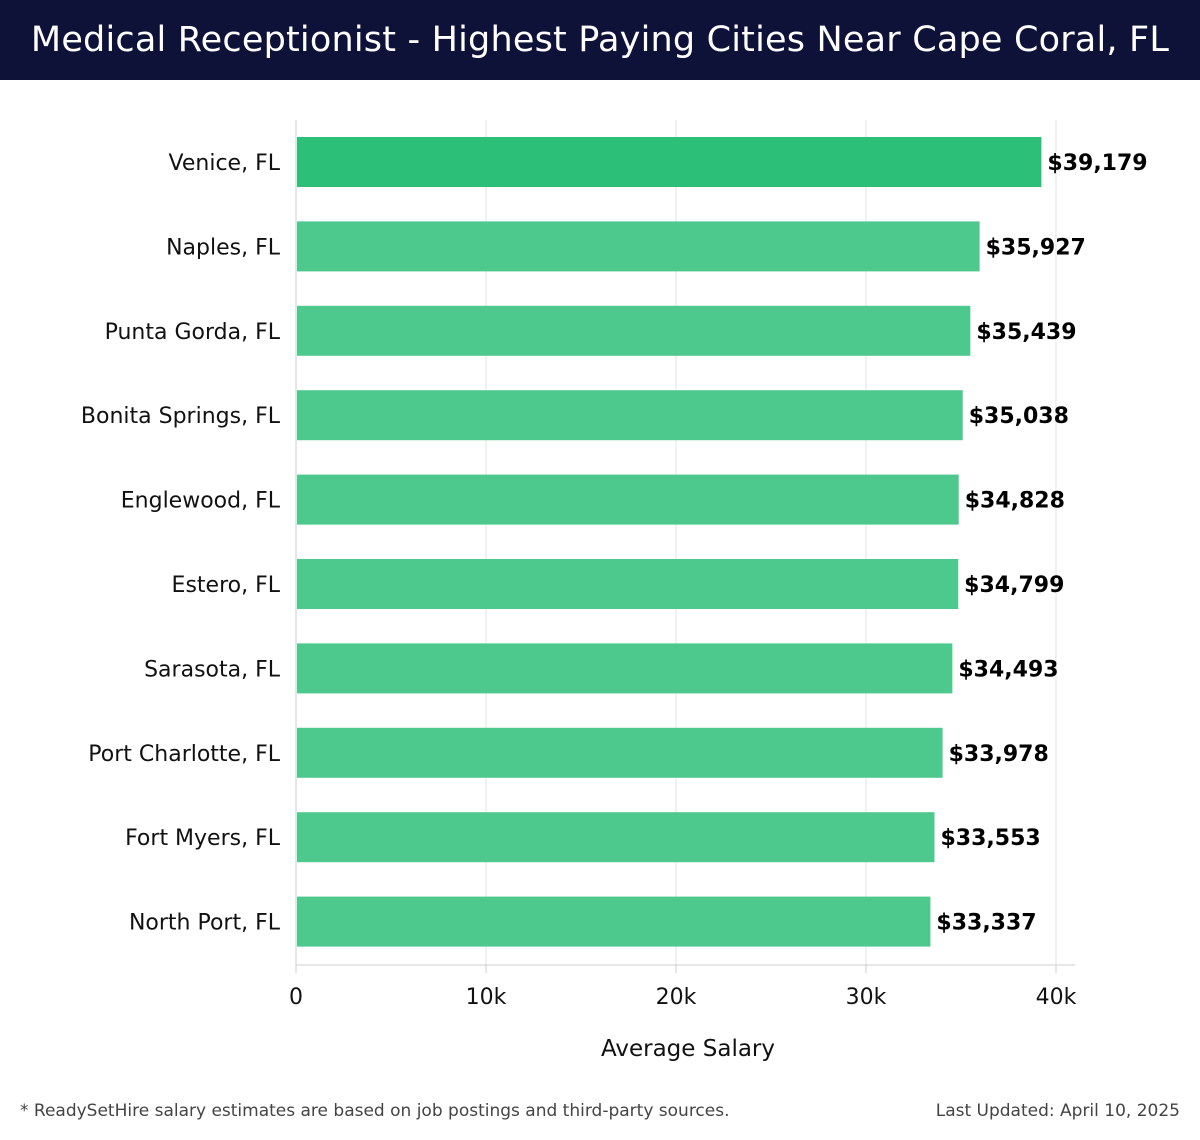 The width and height of the screenshot is (1200, 1140). What do you see at coordinates (986, 923) in the screenshot?
I see `value-label: $33,337` at bounding box center [986, 923].